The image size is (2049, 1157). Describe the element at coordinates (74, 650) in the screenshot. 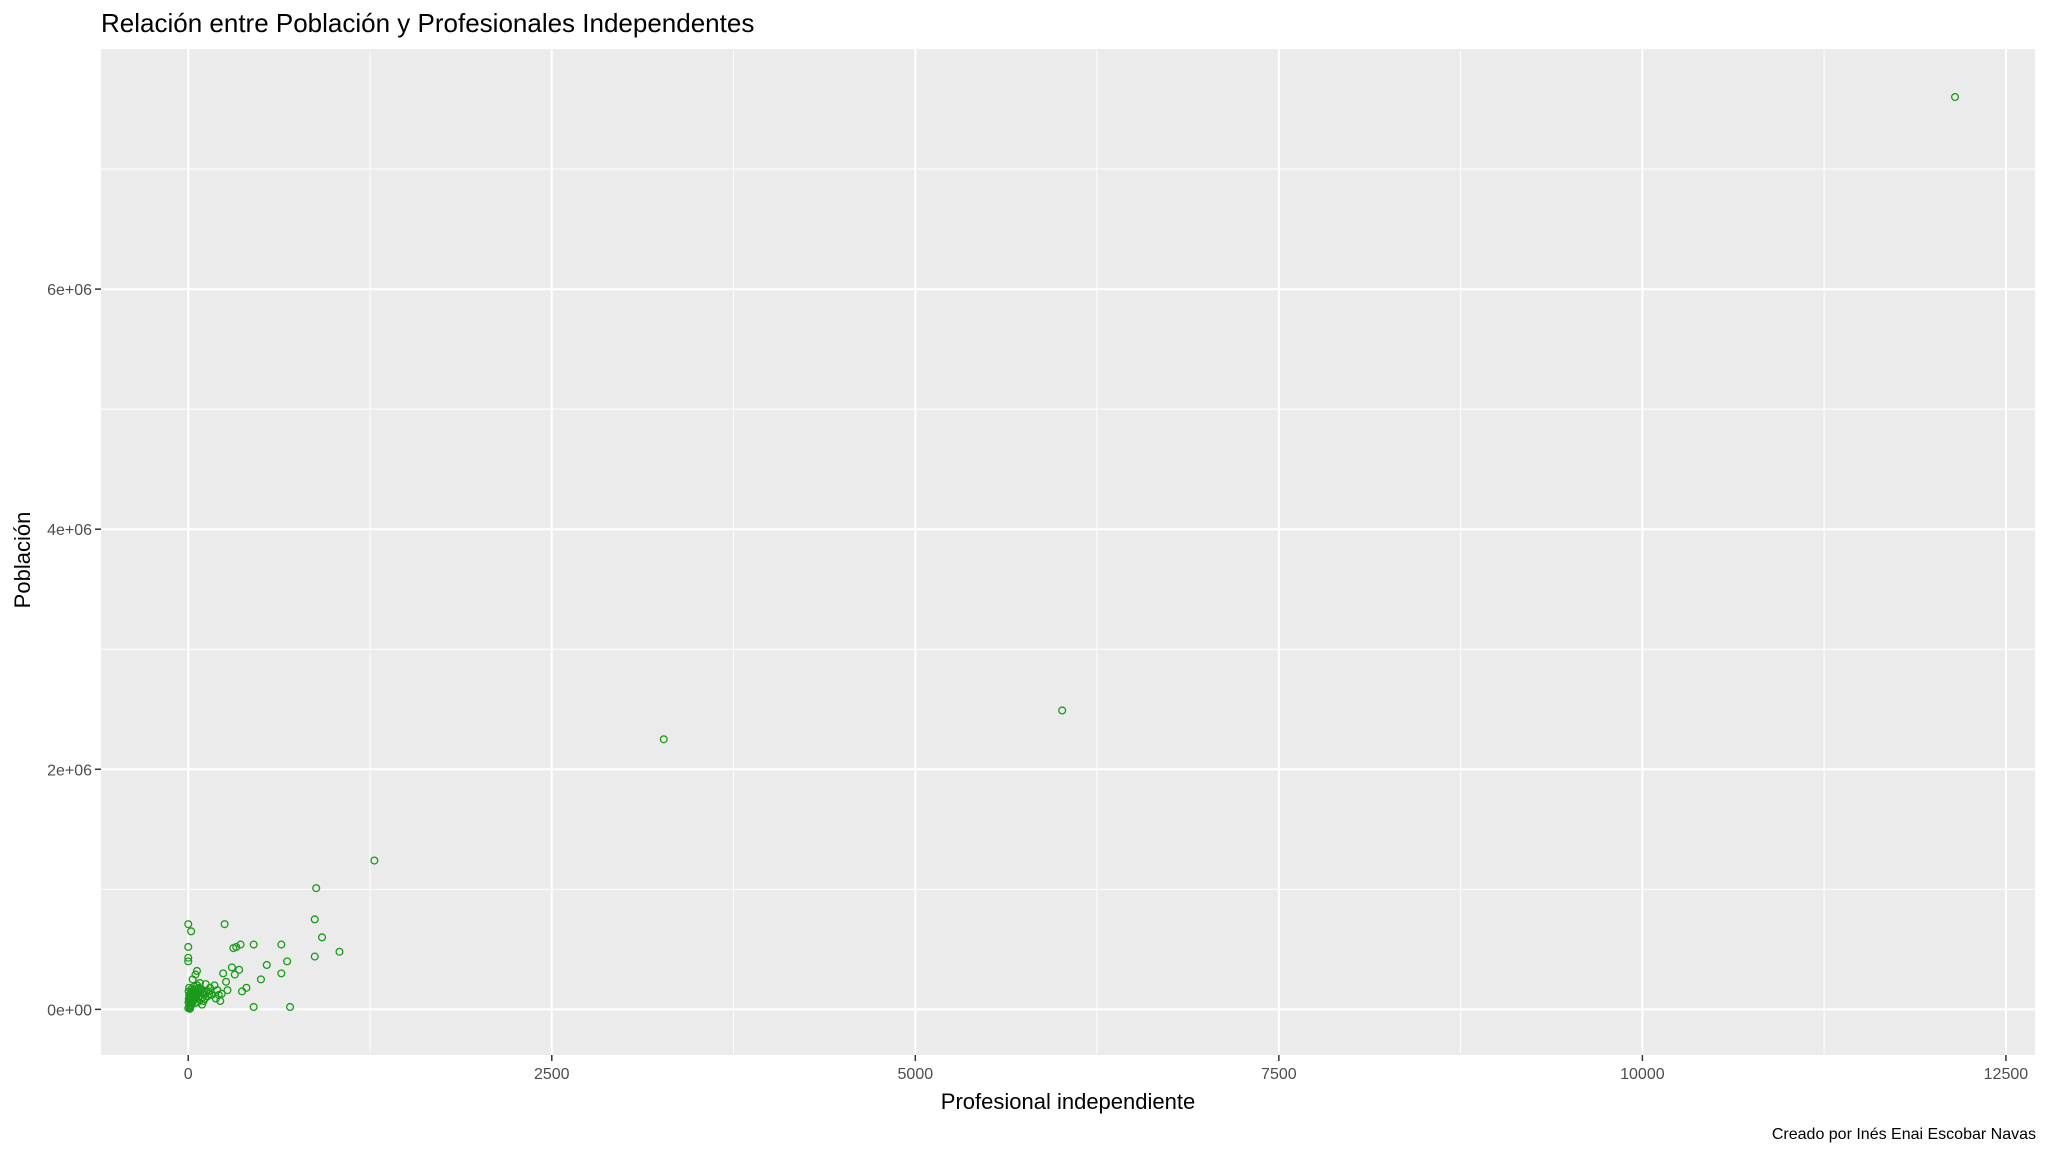

I see `y-axis: 0e+00 2e+06 4e+06 6e+06` at that location.